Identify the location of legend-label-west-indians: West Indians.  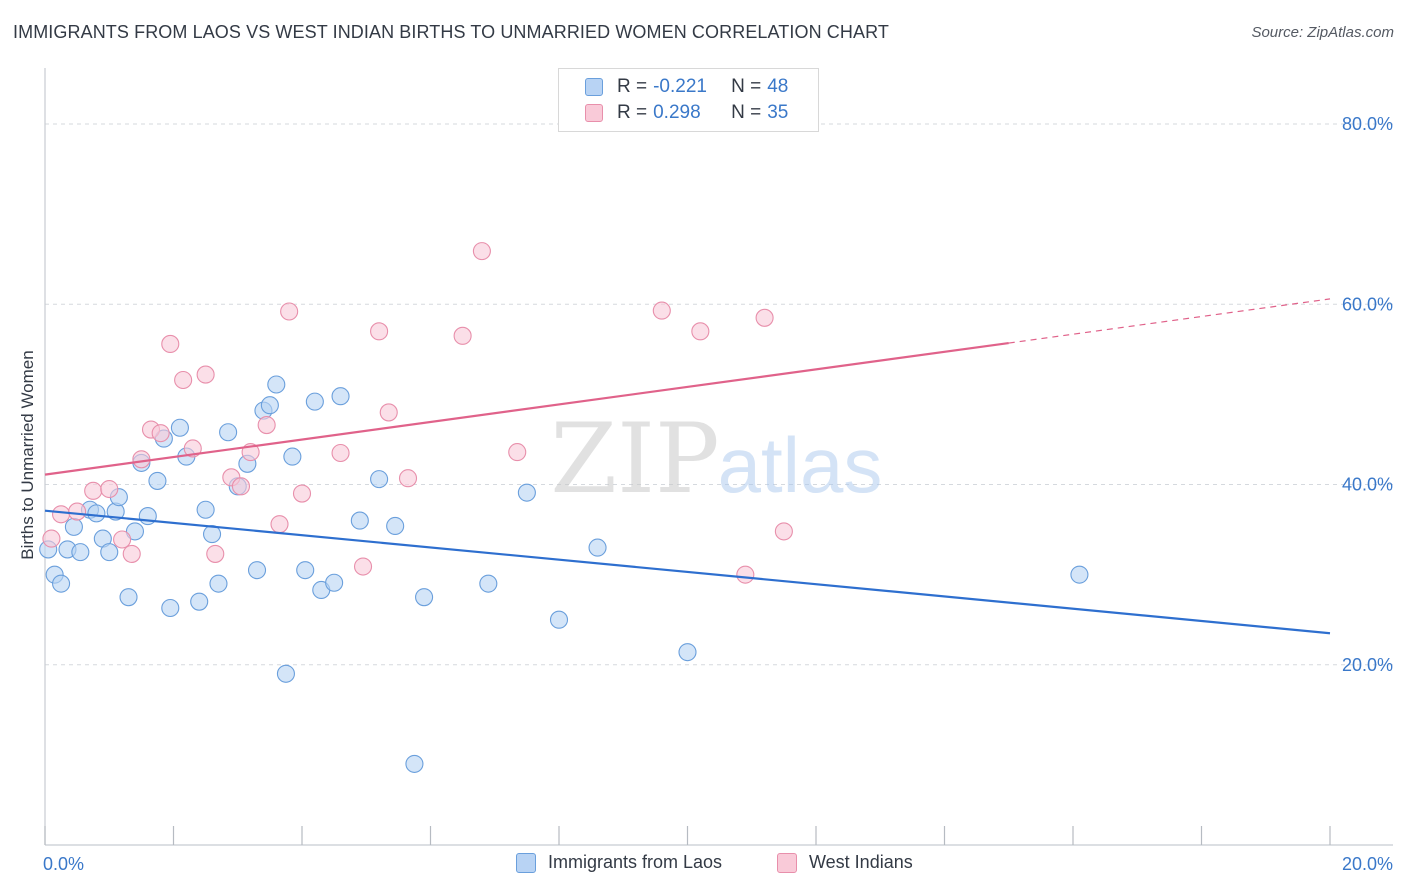
(861, 862).